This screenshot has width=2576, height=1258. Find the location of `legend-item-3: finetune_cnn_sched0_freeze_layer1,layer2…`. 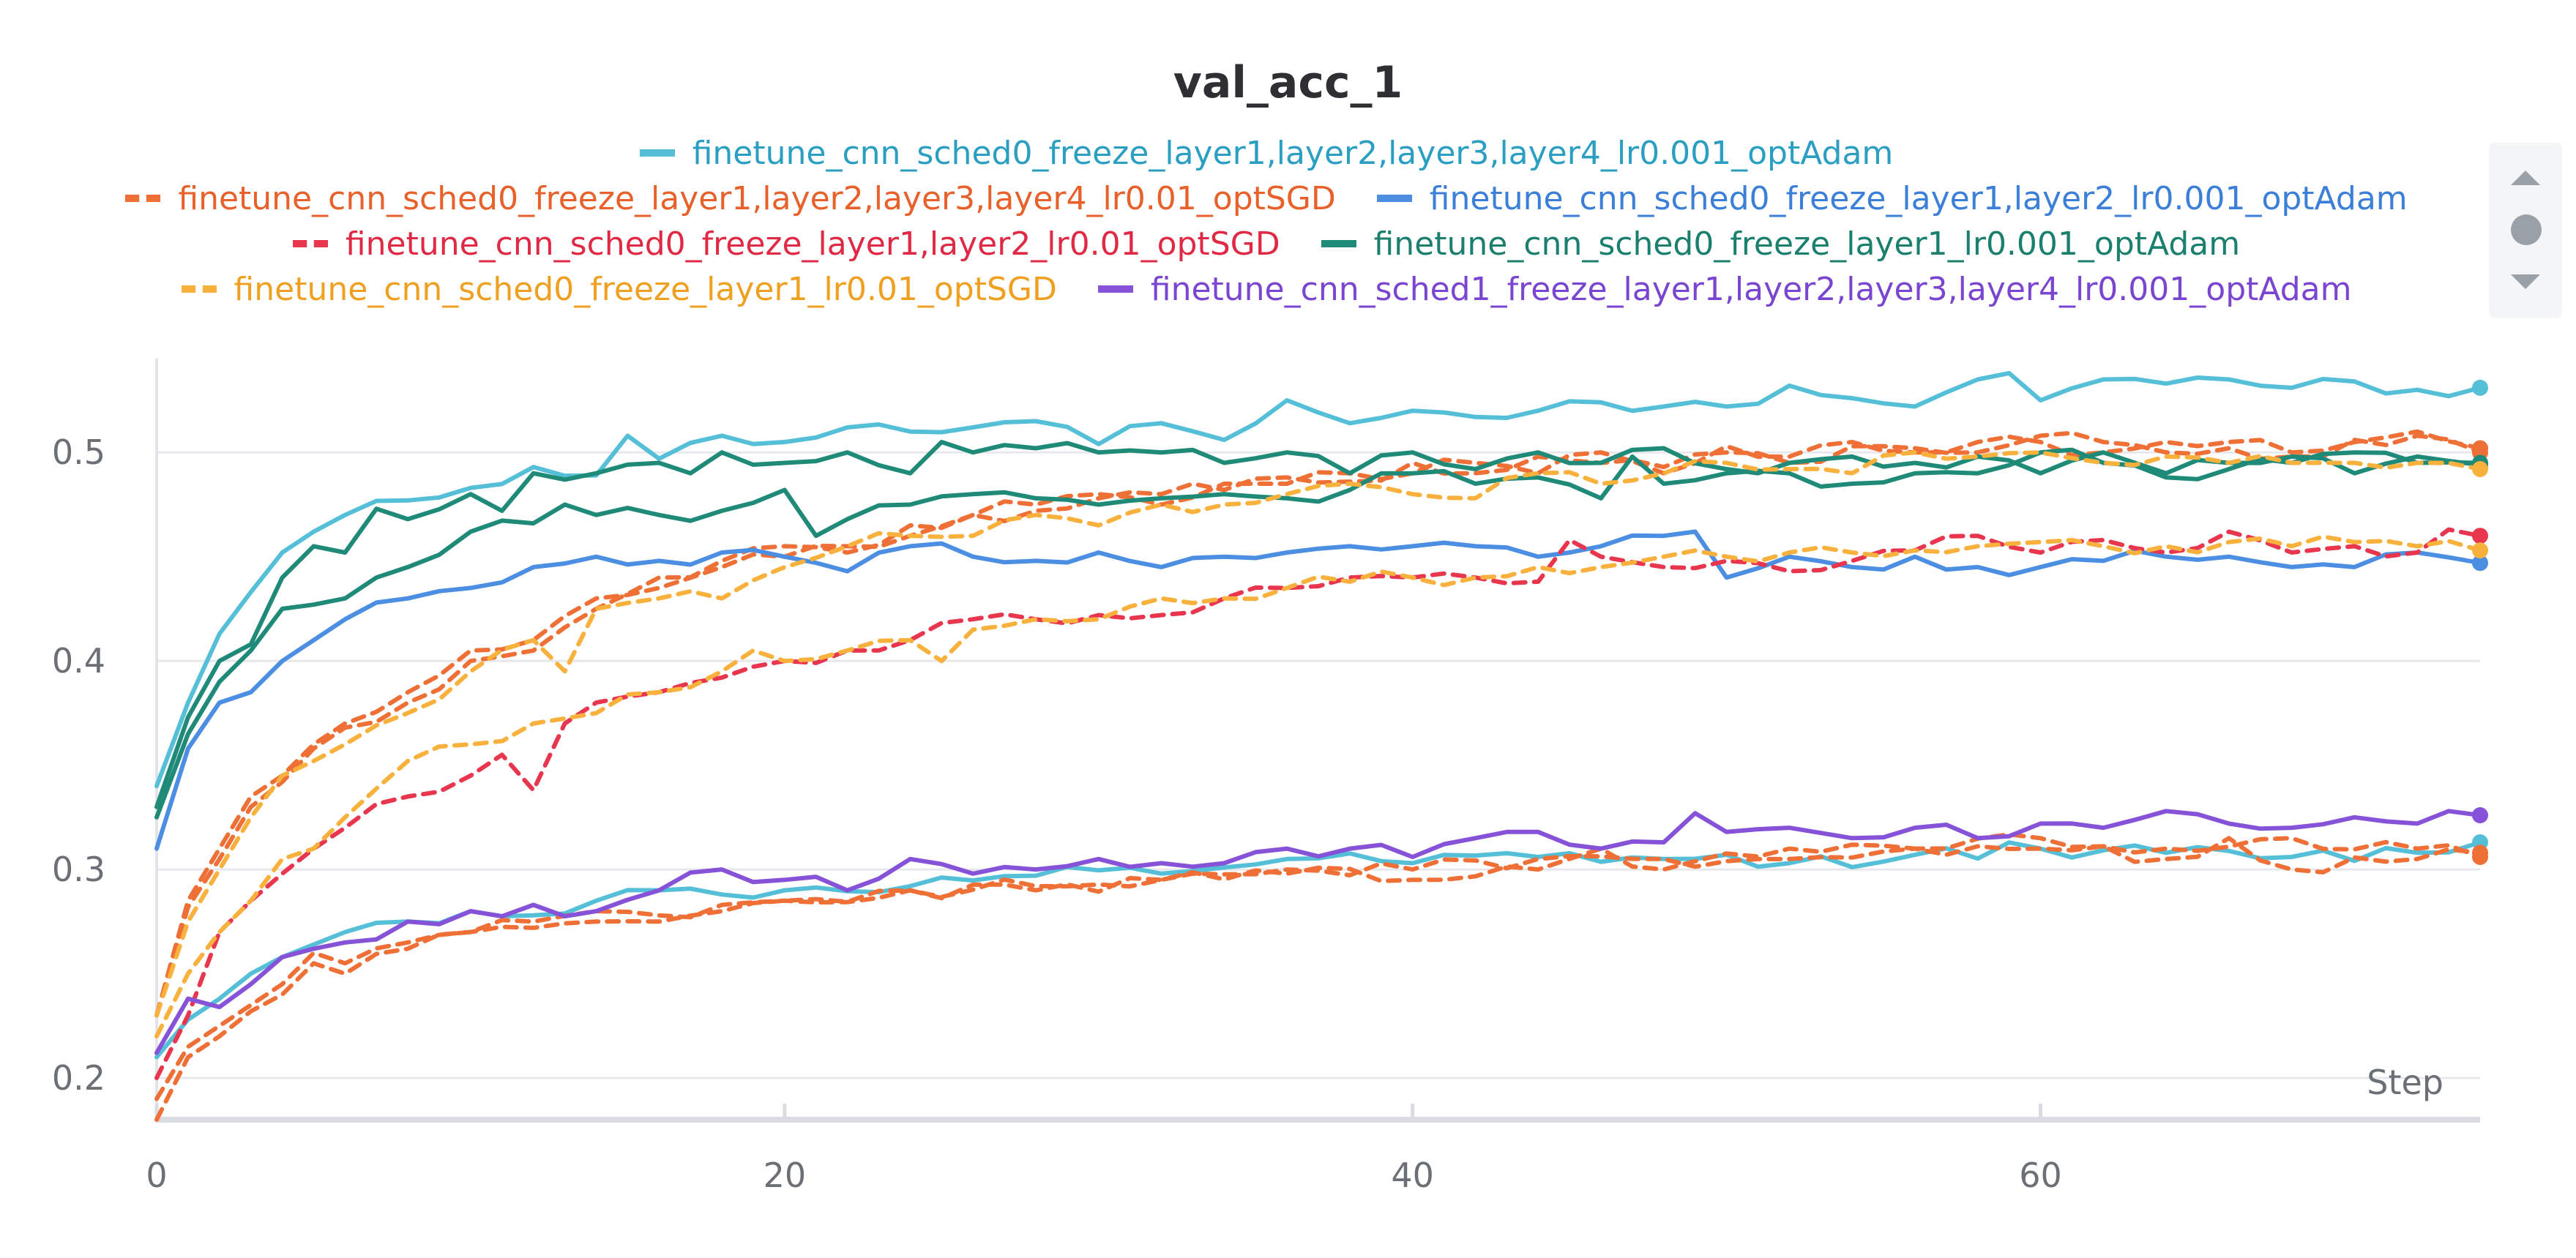

legend-item-3: finetune_cnn_sched0_freeze_layer1,layer2… is located at coordinates (1892, 198).